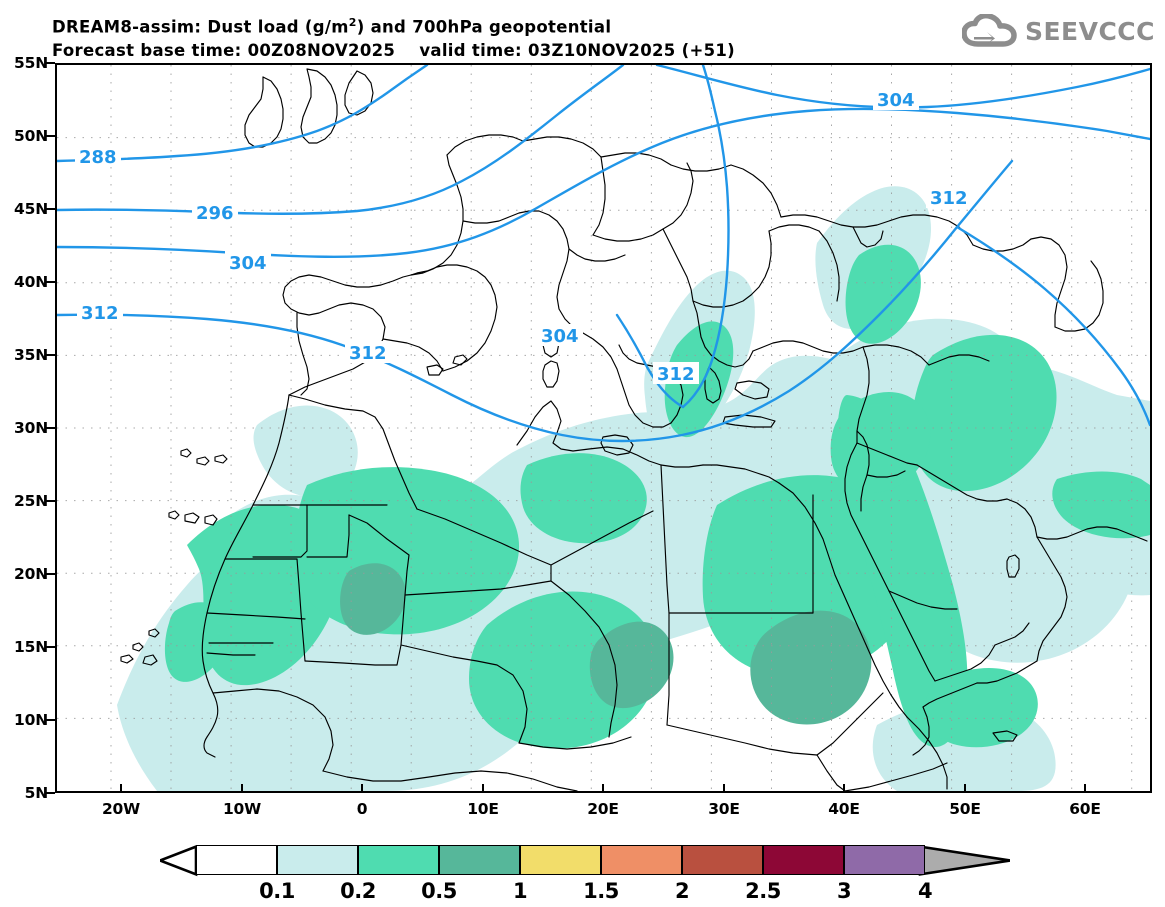  What do you see at coordinates (560, 860) in the screenshot?
I see `colorbar-seg-1-1.5` at bounding box center [560, 860].